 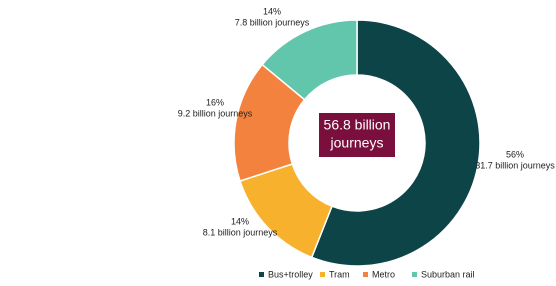 What do you see at coordinates (339, 274) in the screenshot?
I see `legend-label: Tram` at bounding box center [339, 274].